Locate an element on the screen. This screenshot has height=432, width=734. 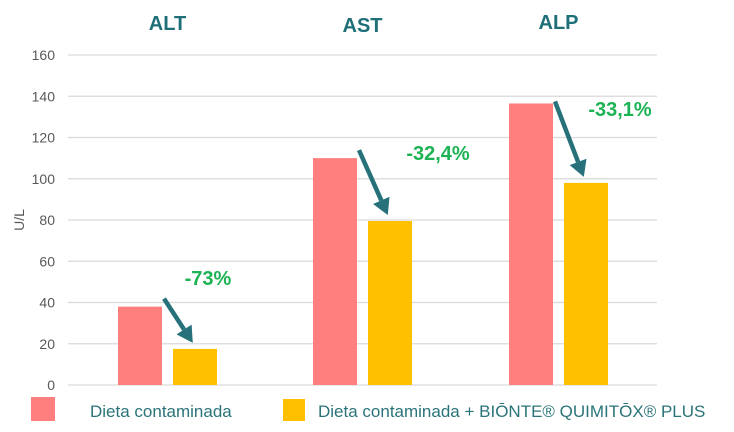
percent-change-label: -73% is located at coordinates (208, 279).